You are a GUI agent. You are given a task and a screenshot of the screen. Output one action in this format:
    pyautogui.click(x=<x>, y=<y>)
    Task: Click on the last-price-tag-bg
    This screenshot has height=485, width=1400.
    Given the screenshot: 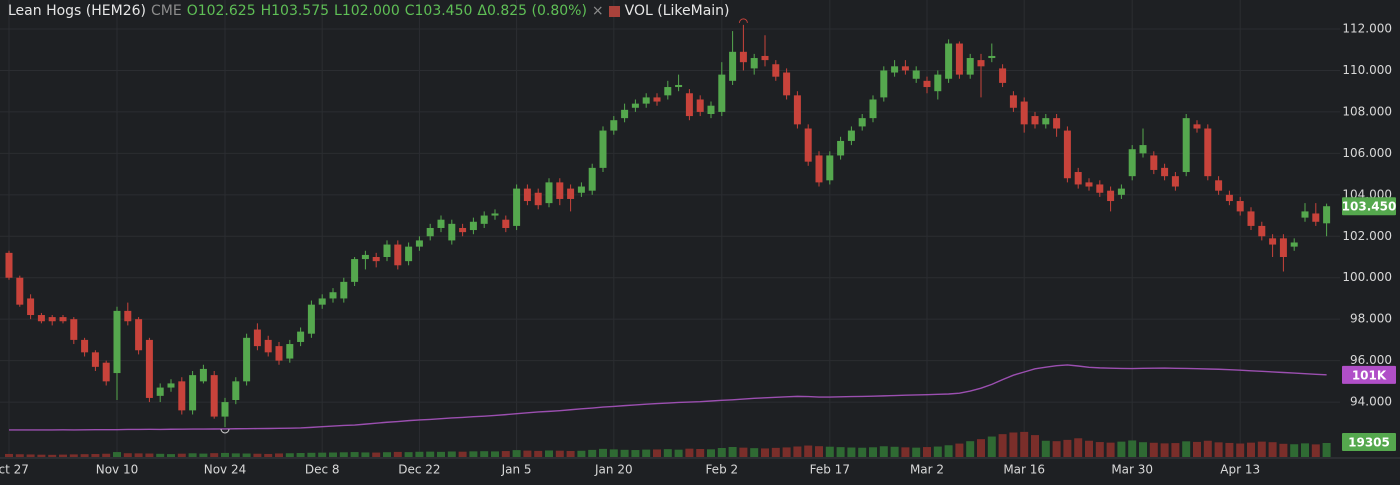 What is the action you would take?
    pyautogui.click(x=1369, y=206)
    